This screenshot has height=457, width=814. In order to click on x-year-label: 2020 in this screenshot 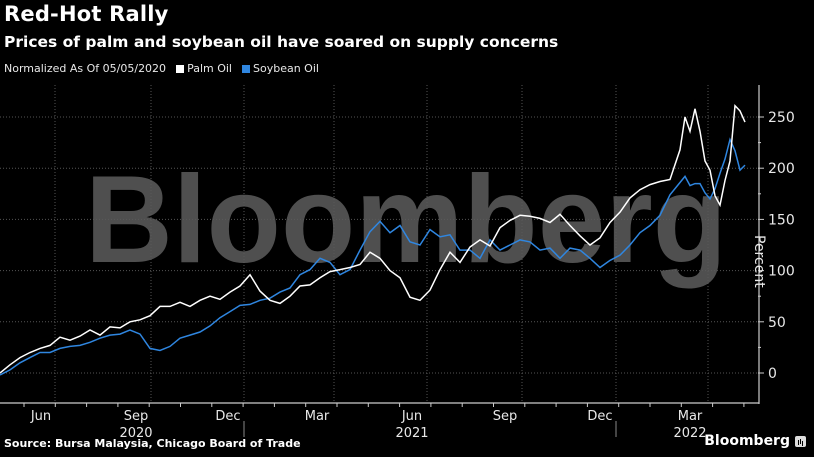, I will do `click(135, 433)`.